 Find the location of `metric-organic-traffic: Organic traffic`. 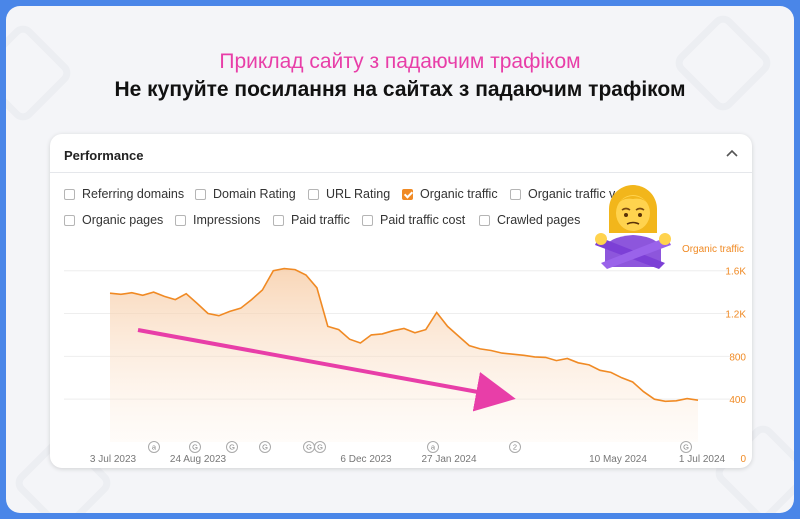

metric-organic-traffic: Organic traffic is located at coordinates (450, 194).